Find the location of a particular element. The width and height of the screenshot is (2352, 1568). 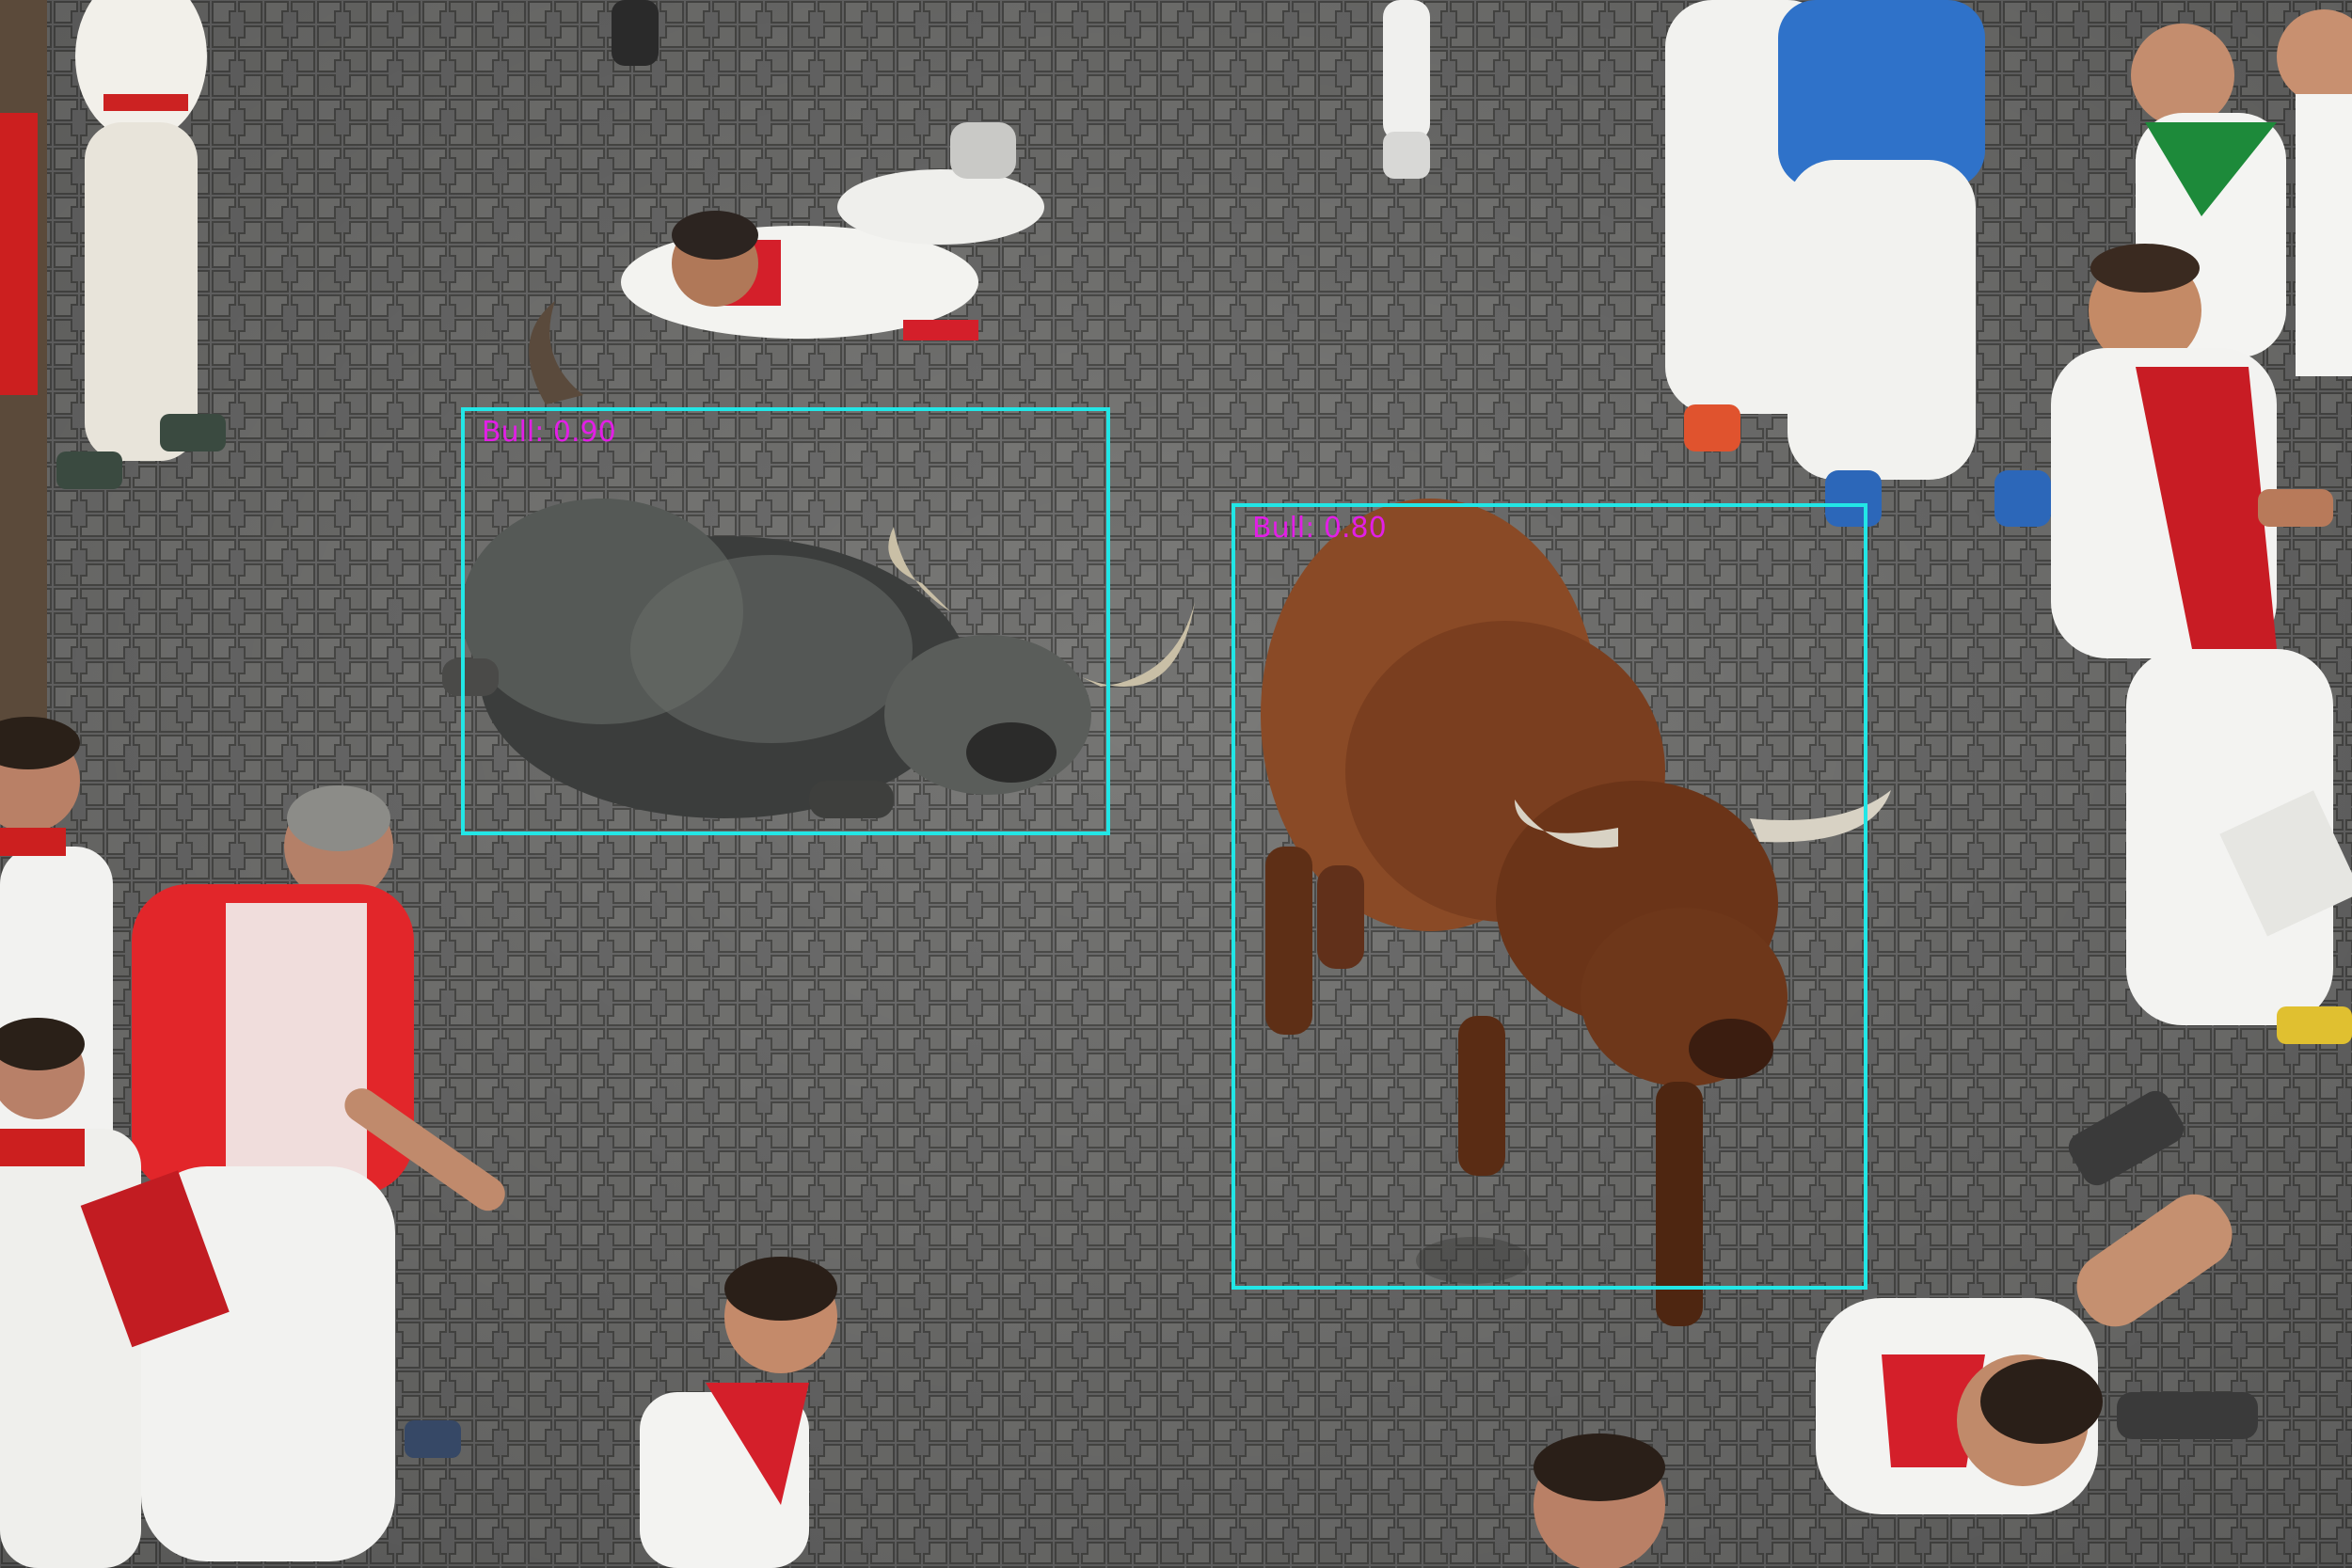

runners-top-right is located at coordinates (2008, 263).